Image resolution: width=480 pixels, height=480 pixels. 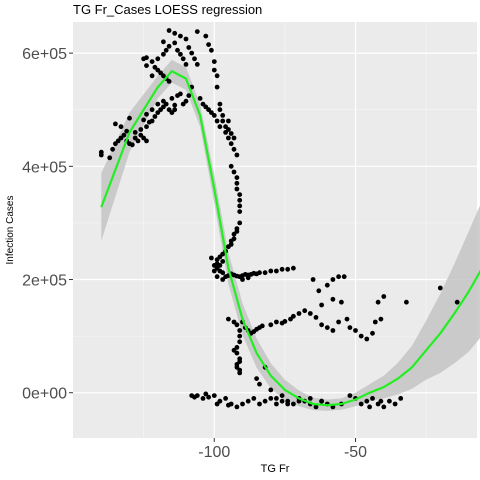 What do you see at coordinates (214, 452) in the screenshot?
I see `x-tick-label: -100` at bounding box center [214, 452].